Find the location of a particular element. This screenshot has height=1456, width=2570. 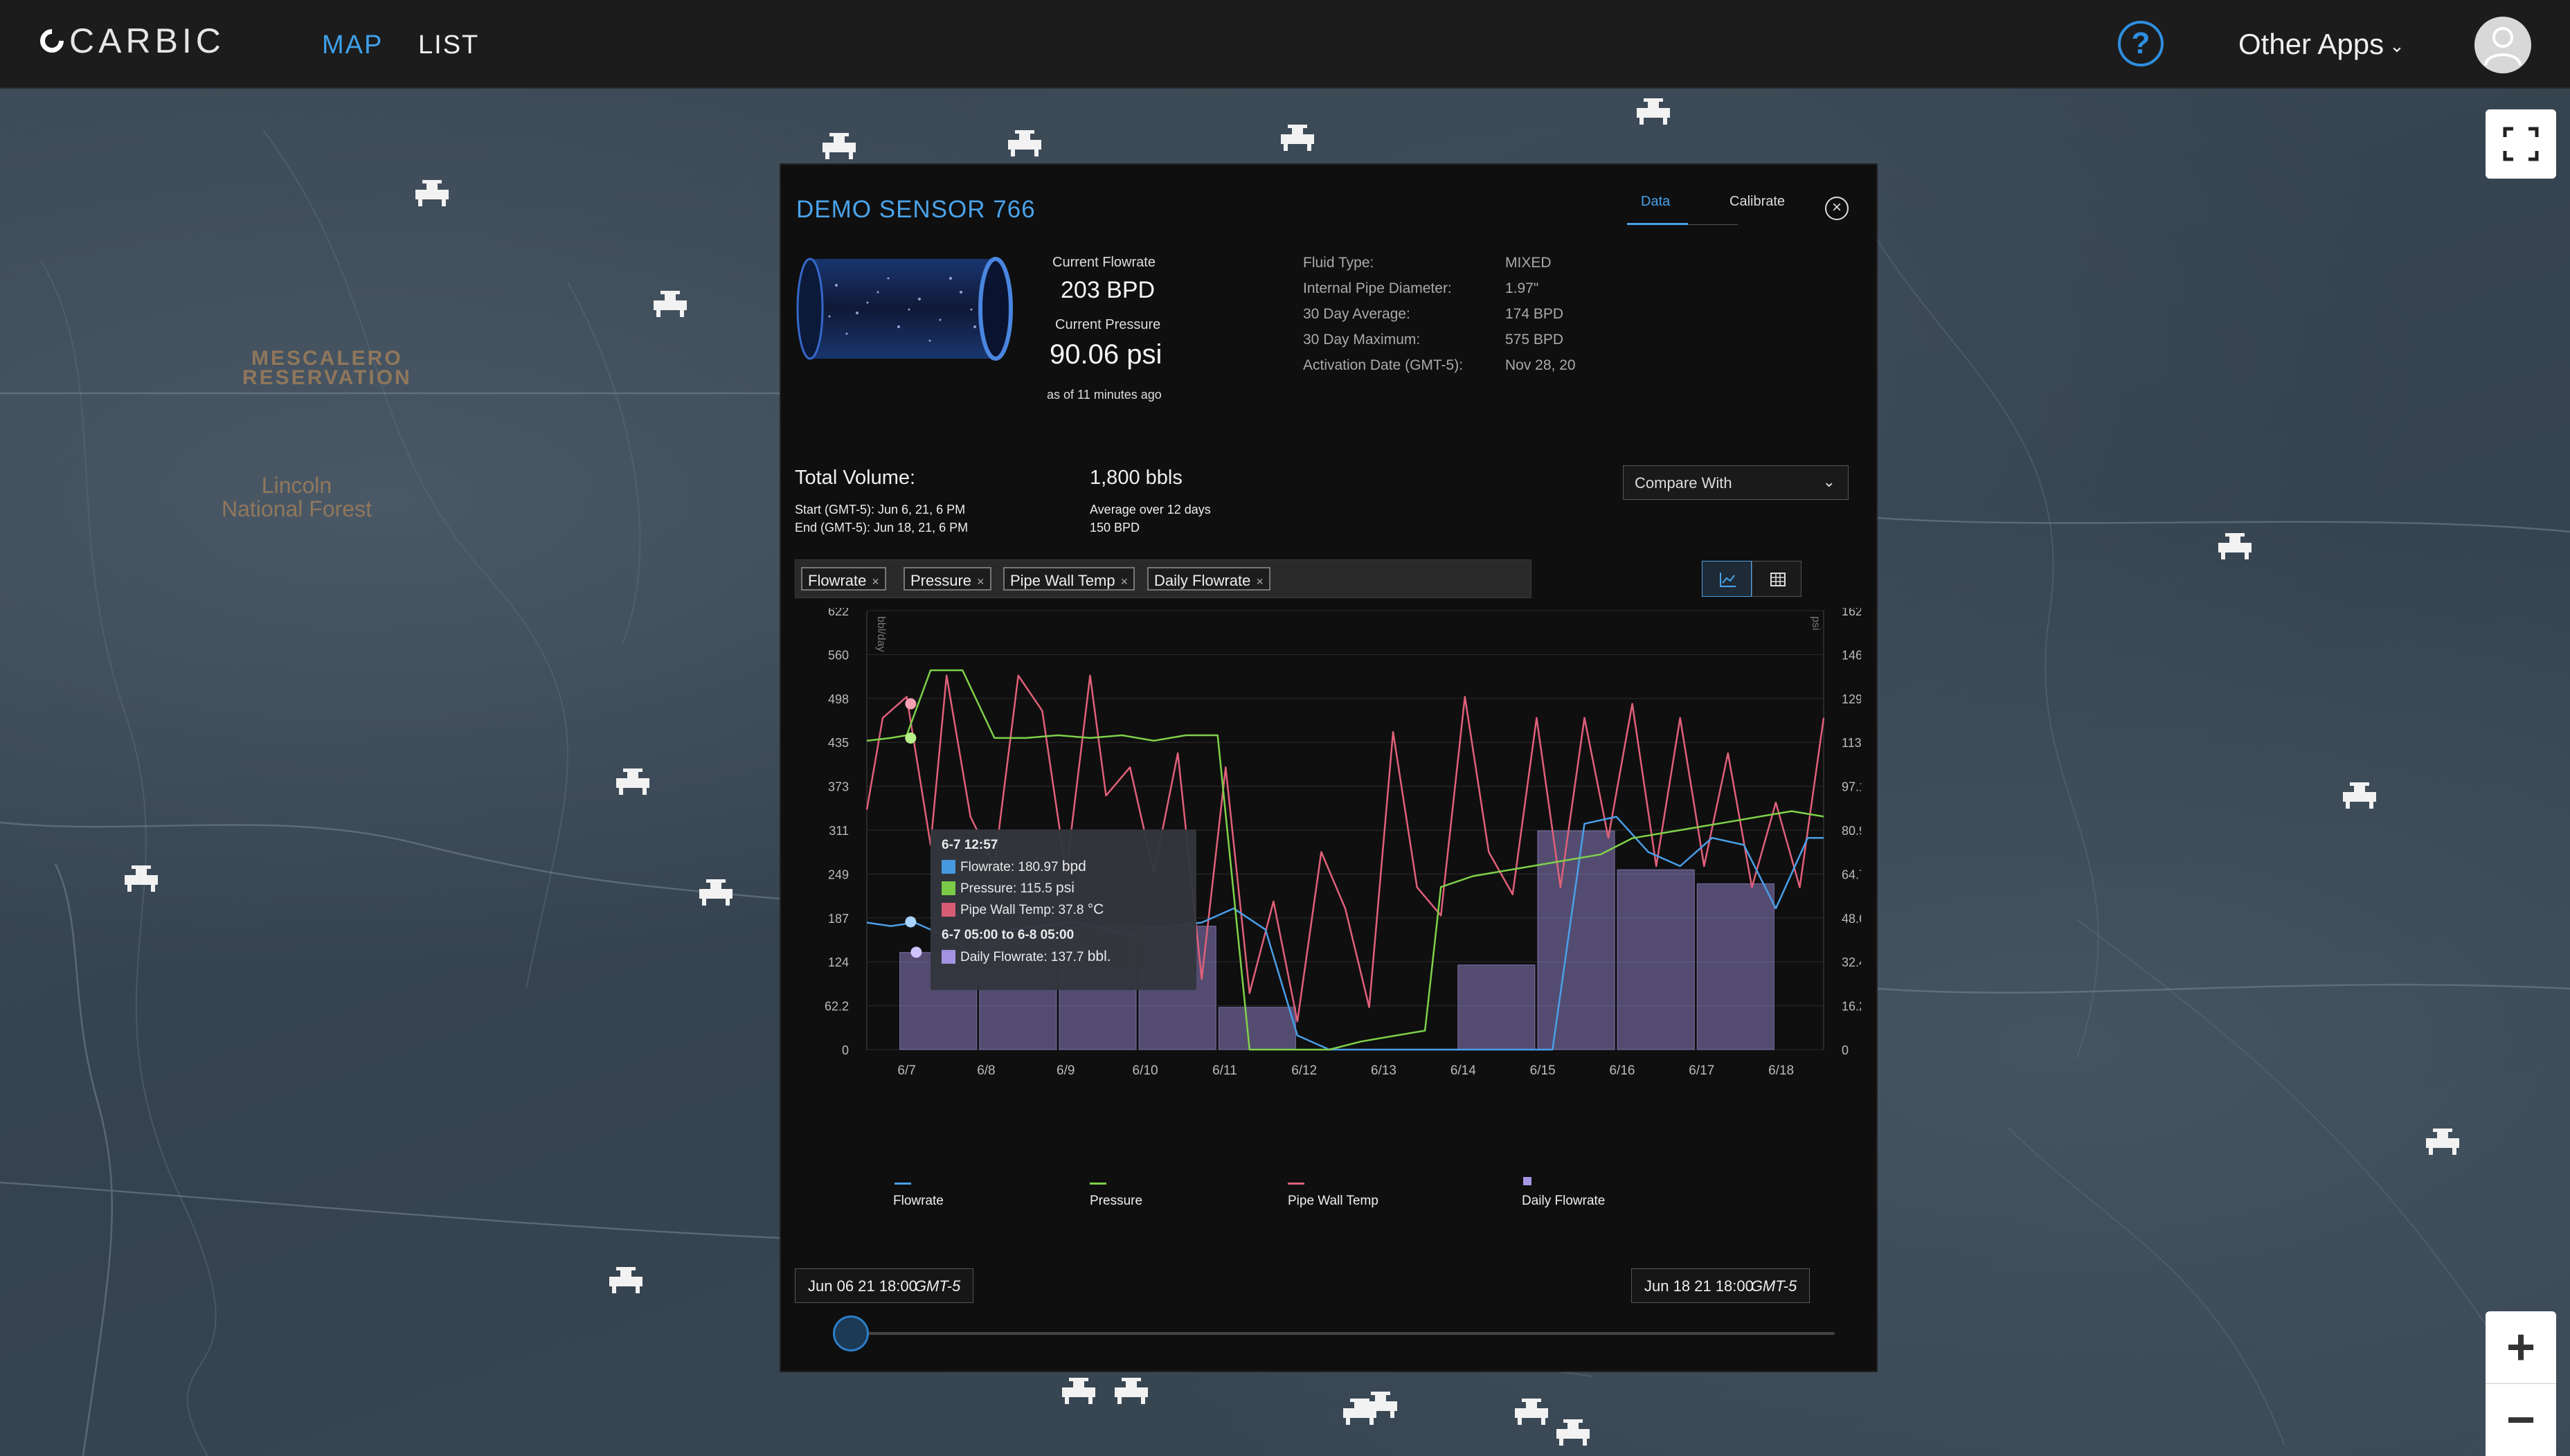

detail-value: MIXED is located at coordinates (1528, 263).